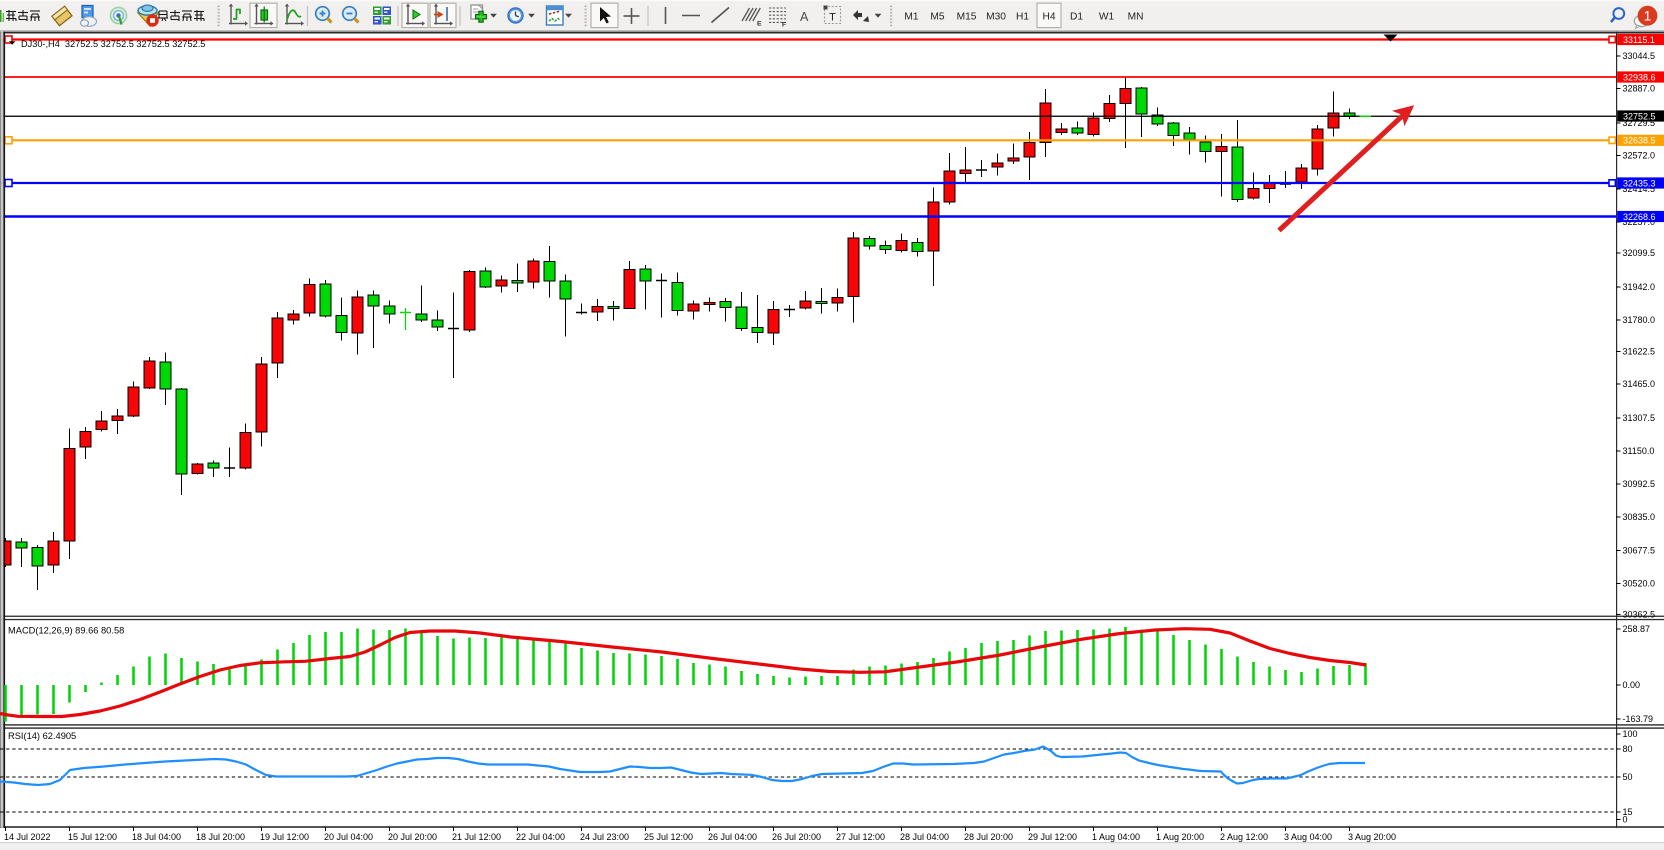 Image resolution: width=1664 pixels, height=850 pixels. Describe the element at coordinates (988, 837) in the screenshot. I see `svg-text: 28 Jul 20:00` at that location.